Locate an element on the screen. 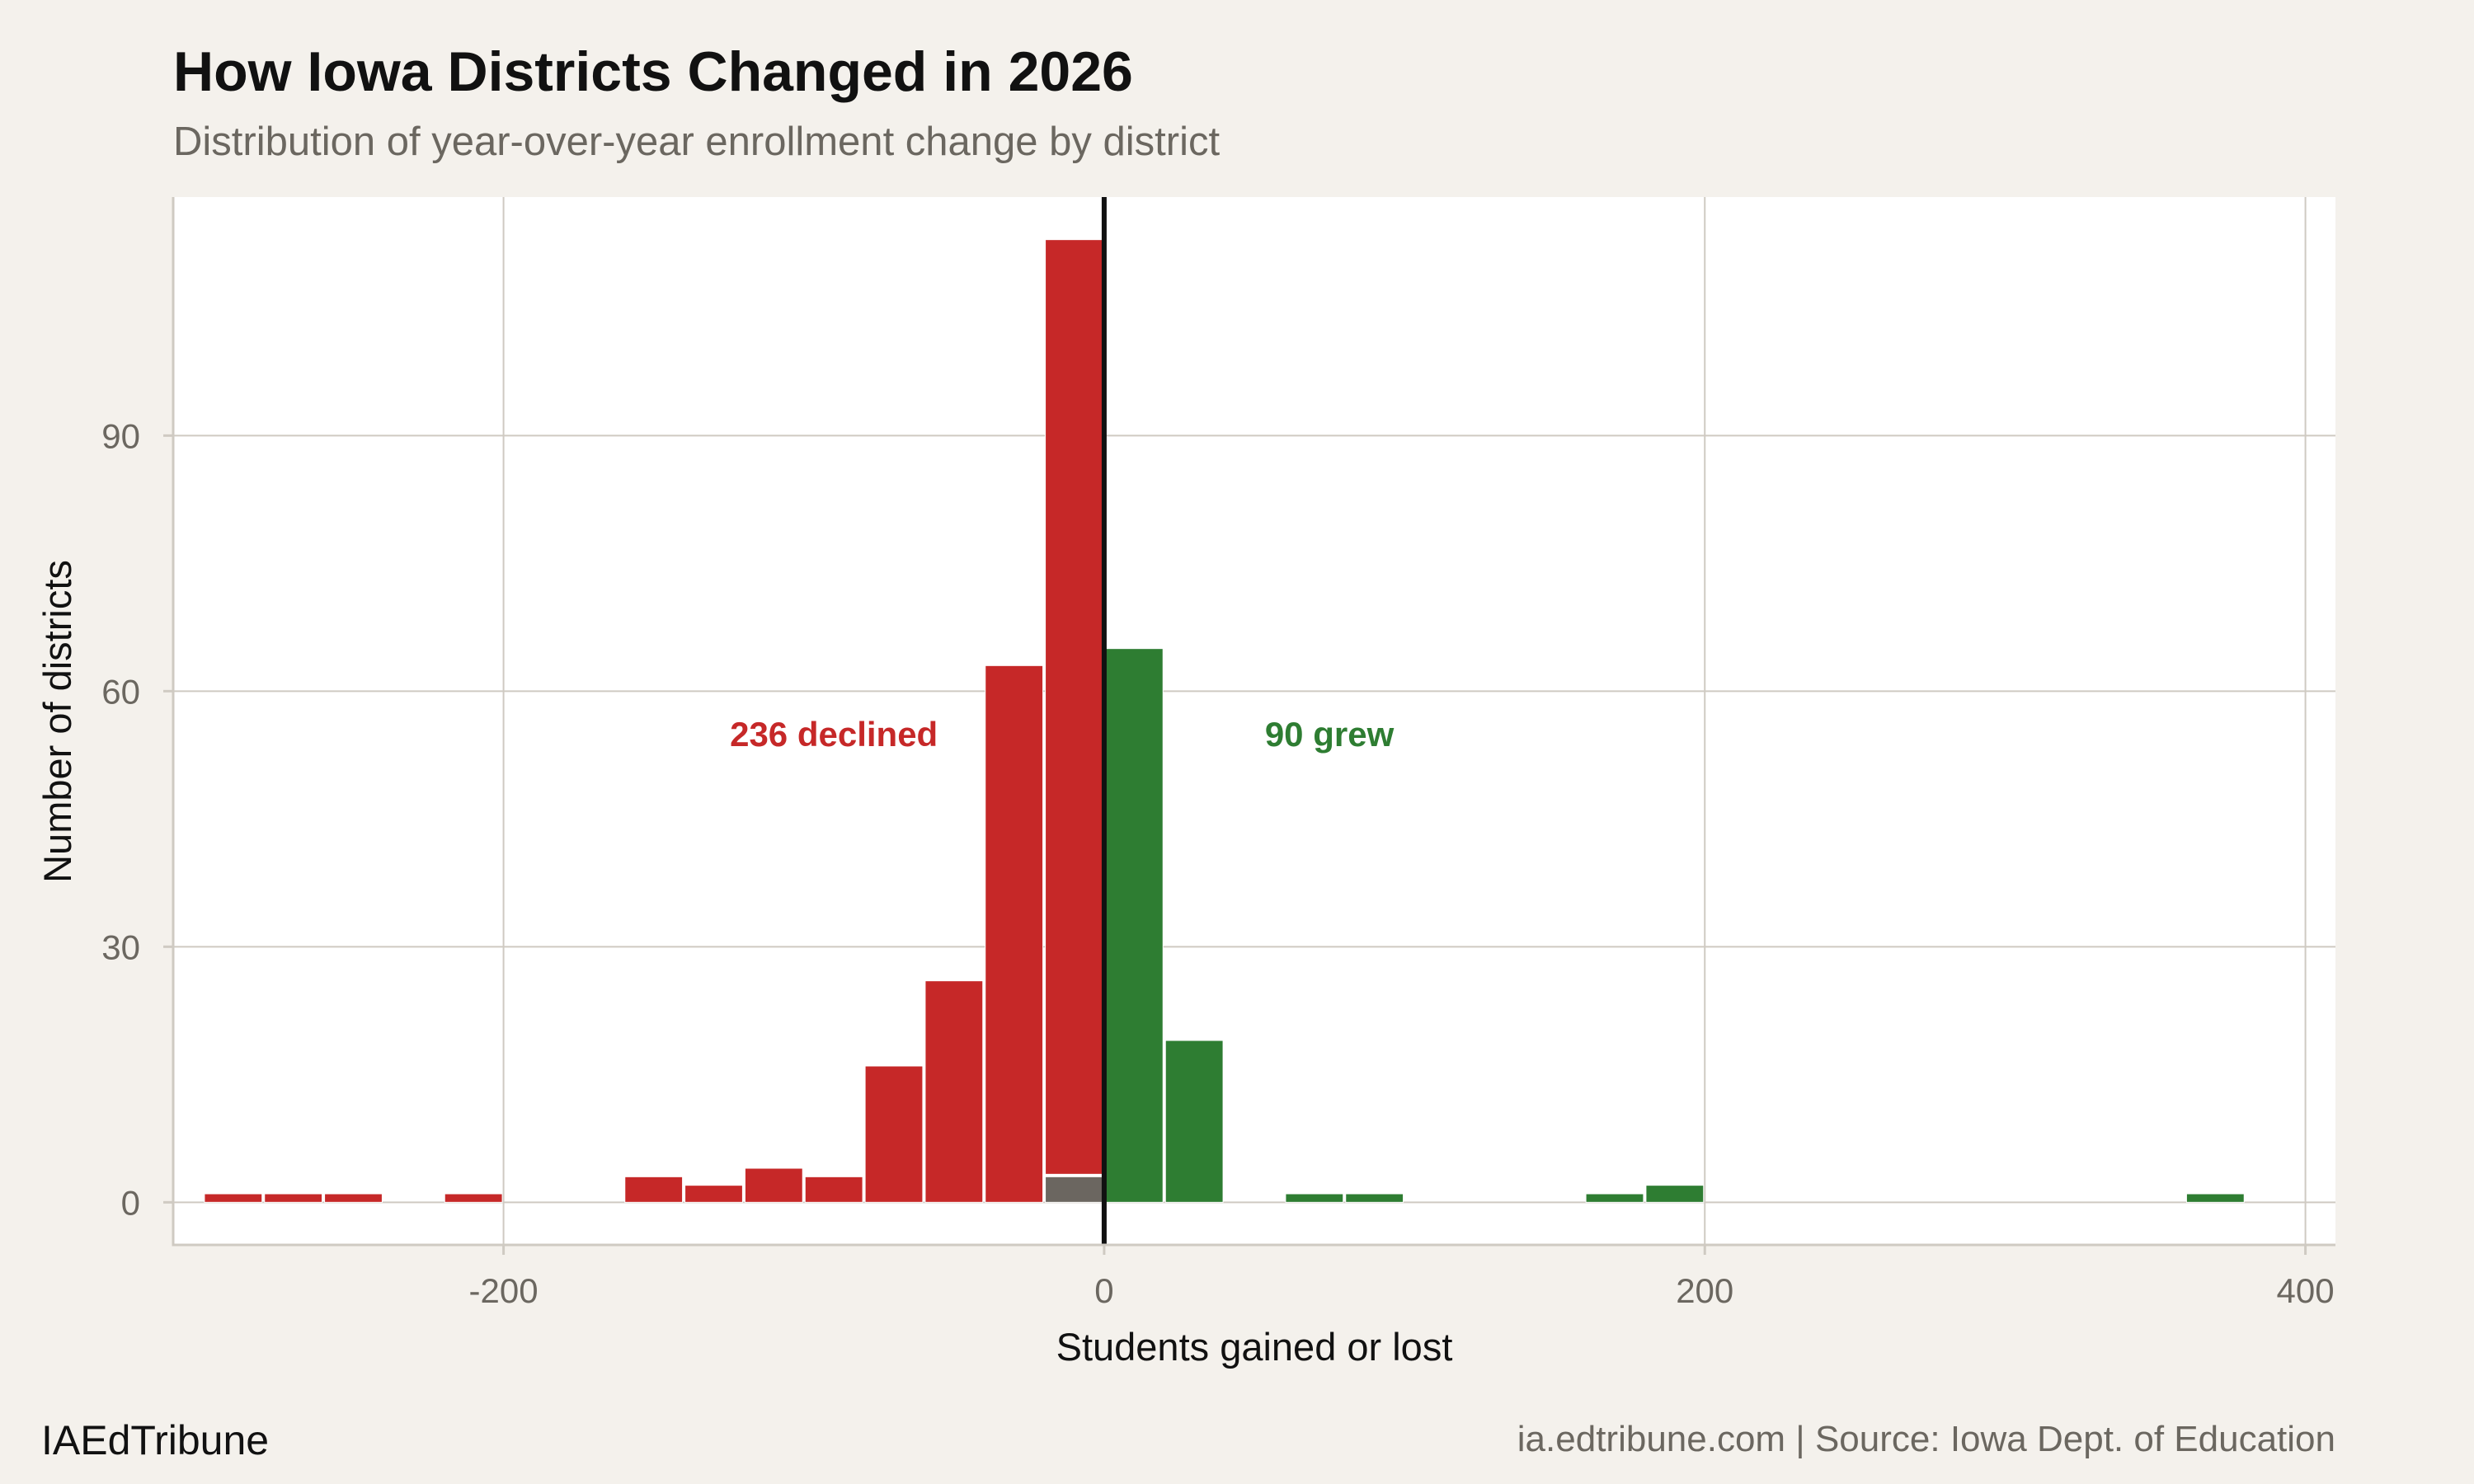  histogram-bar-no_change is located at coordinates (1074, 1189).